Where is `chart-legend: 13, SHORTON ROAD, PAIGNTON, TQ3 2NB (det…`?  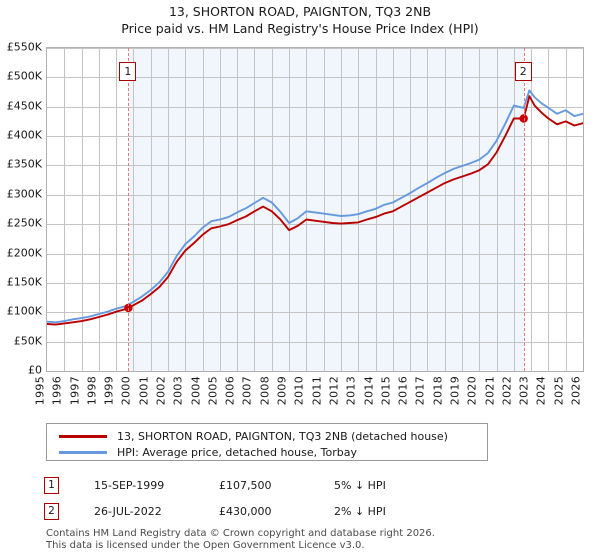 chart-legend: 13, SHORTON ROAD, PAIGNTON, TQ3 2NB (det… is located at coordinates (267, 442).